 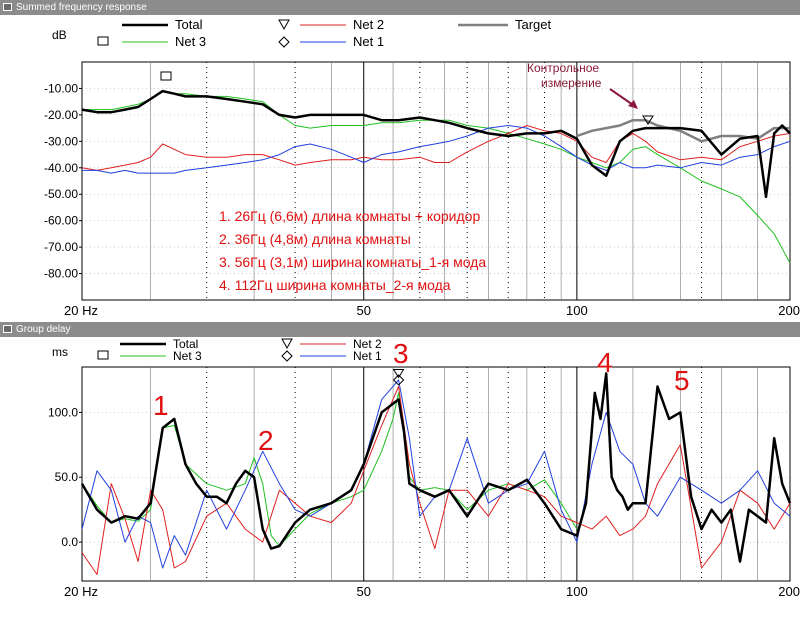 What do you see at coordinates (648, 120) in the screenshot?
I see `net2-peak-marker-icon` at bounding box center [648, 120].